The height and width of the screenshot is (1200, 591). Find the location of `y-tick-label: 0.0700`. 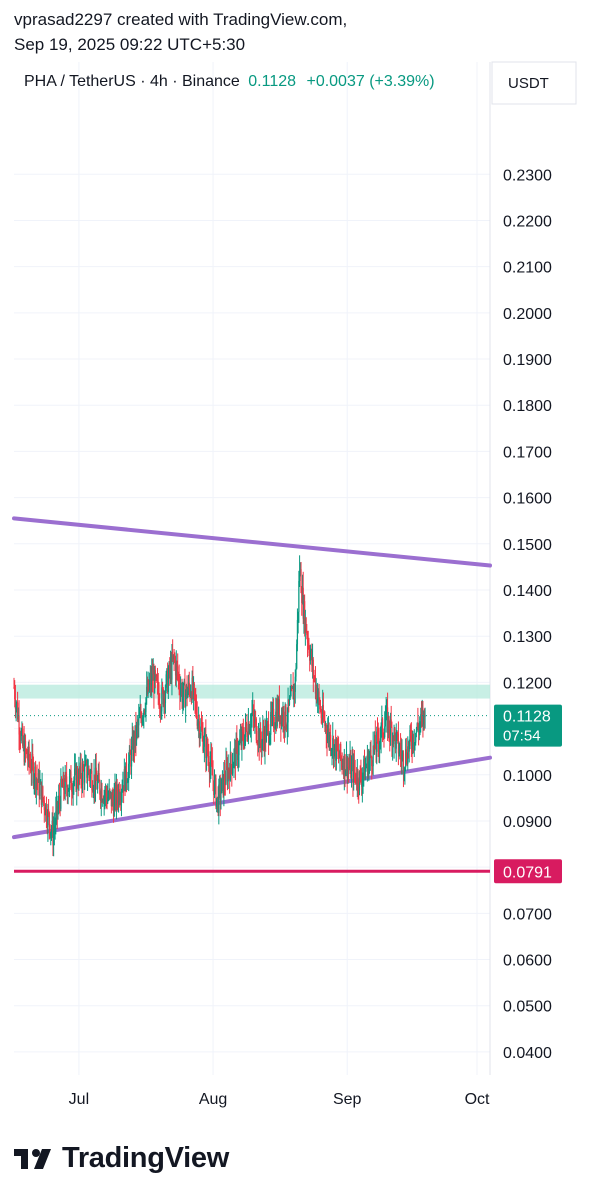

y-tick-label: 0.0700 is located at coordinates (527, 914).